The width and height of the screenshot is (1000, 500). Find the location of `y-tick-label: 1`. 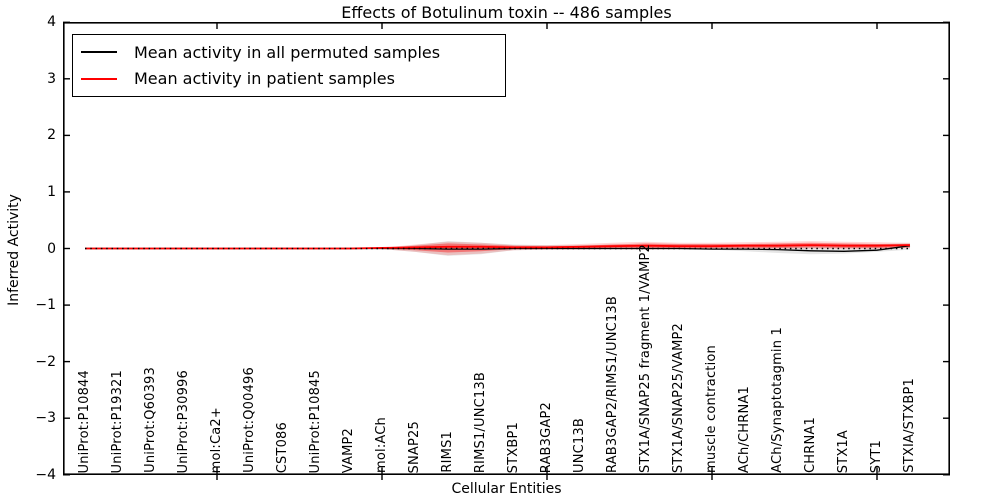

y-tick-label: 1 is located at coordinates (51, 191).